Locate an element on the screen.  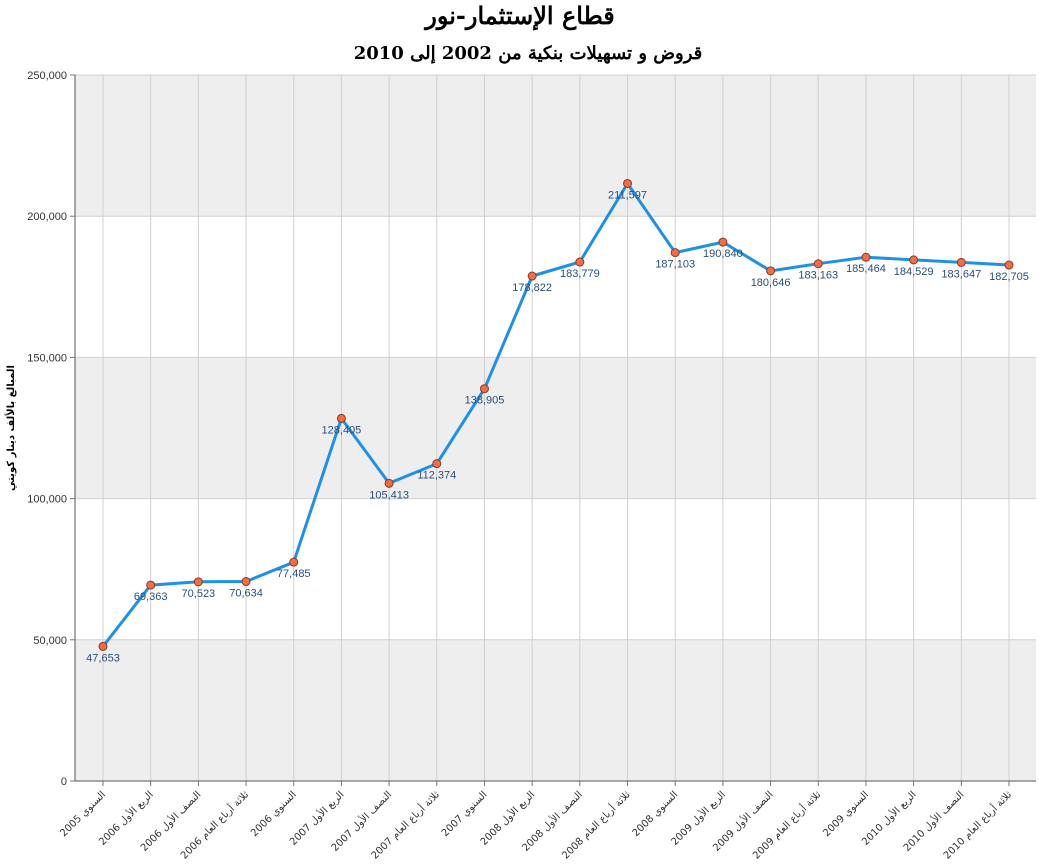
y-tick-label: 250,000 is located at coordinates (47, 76).